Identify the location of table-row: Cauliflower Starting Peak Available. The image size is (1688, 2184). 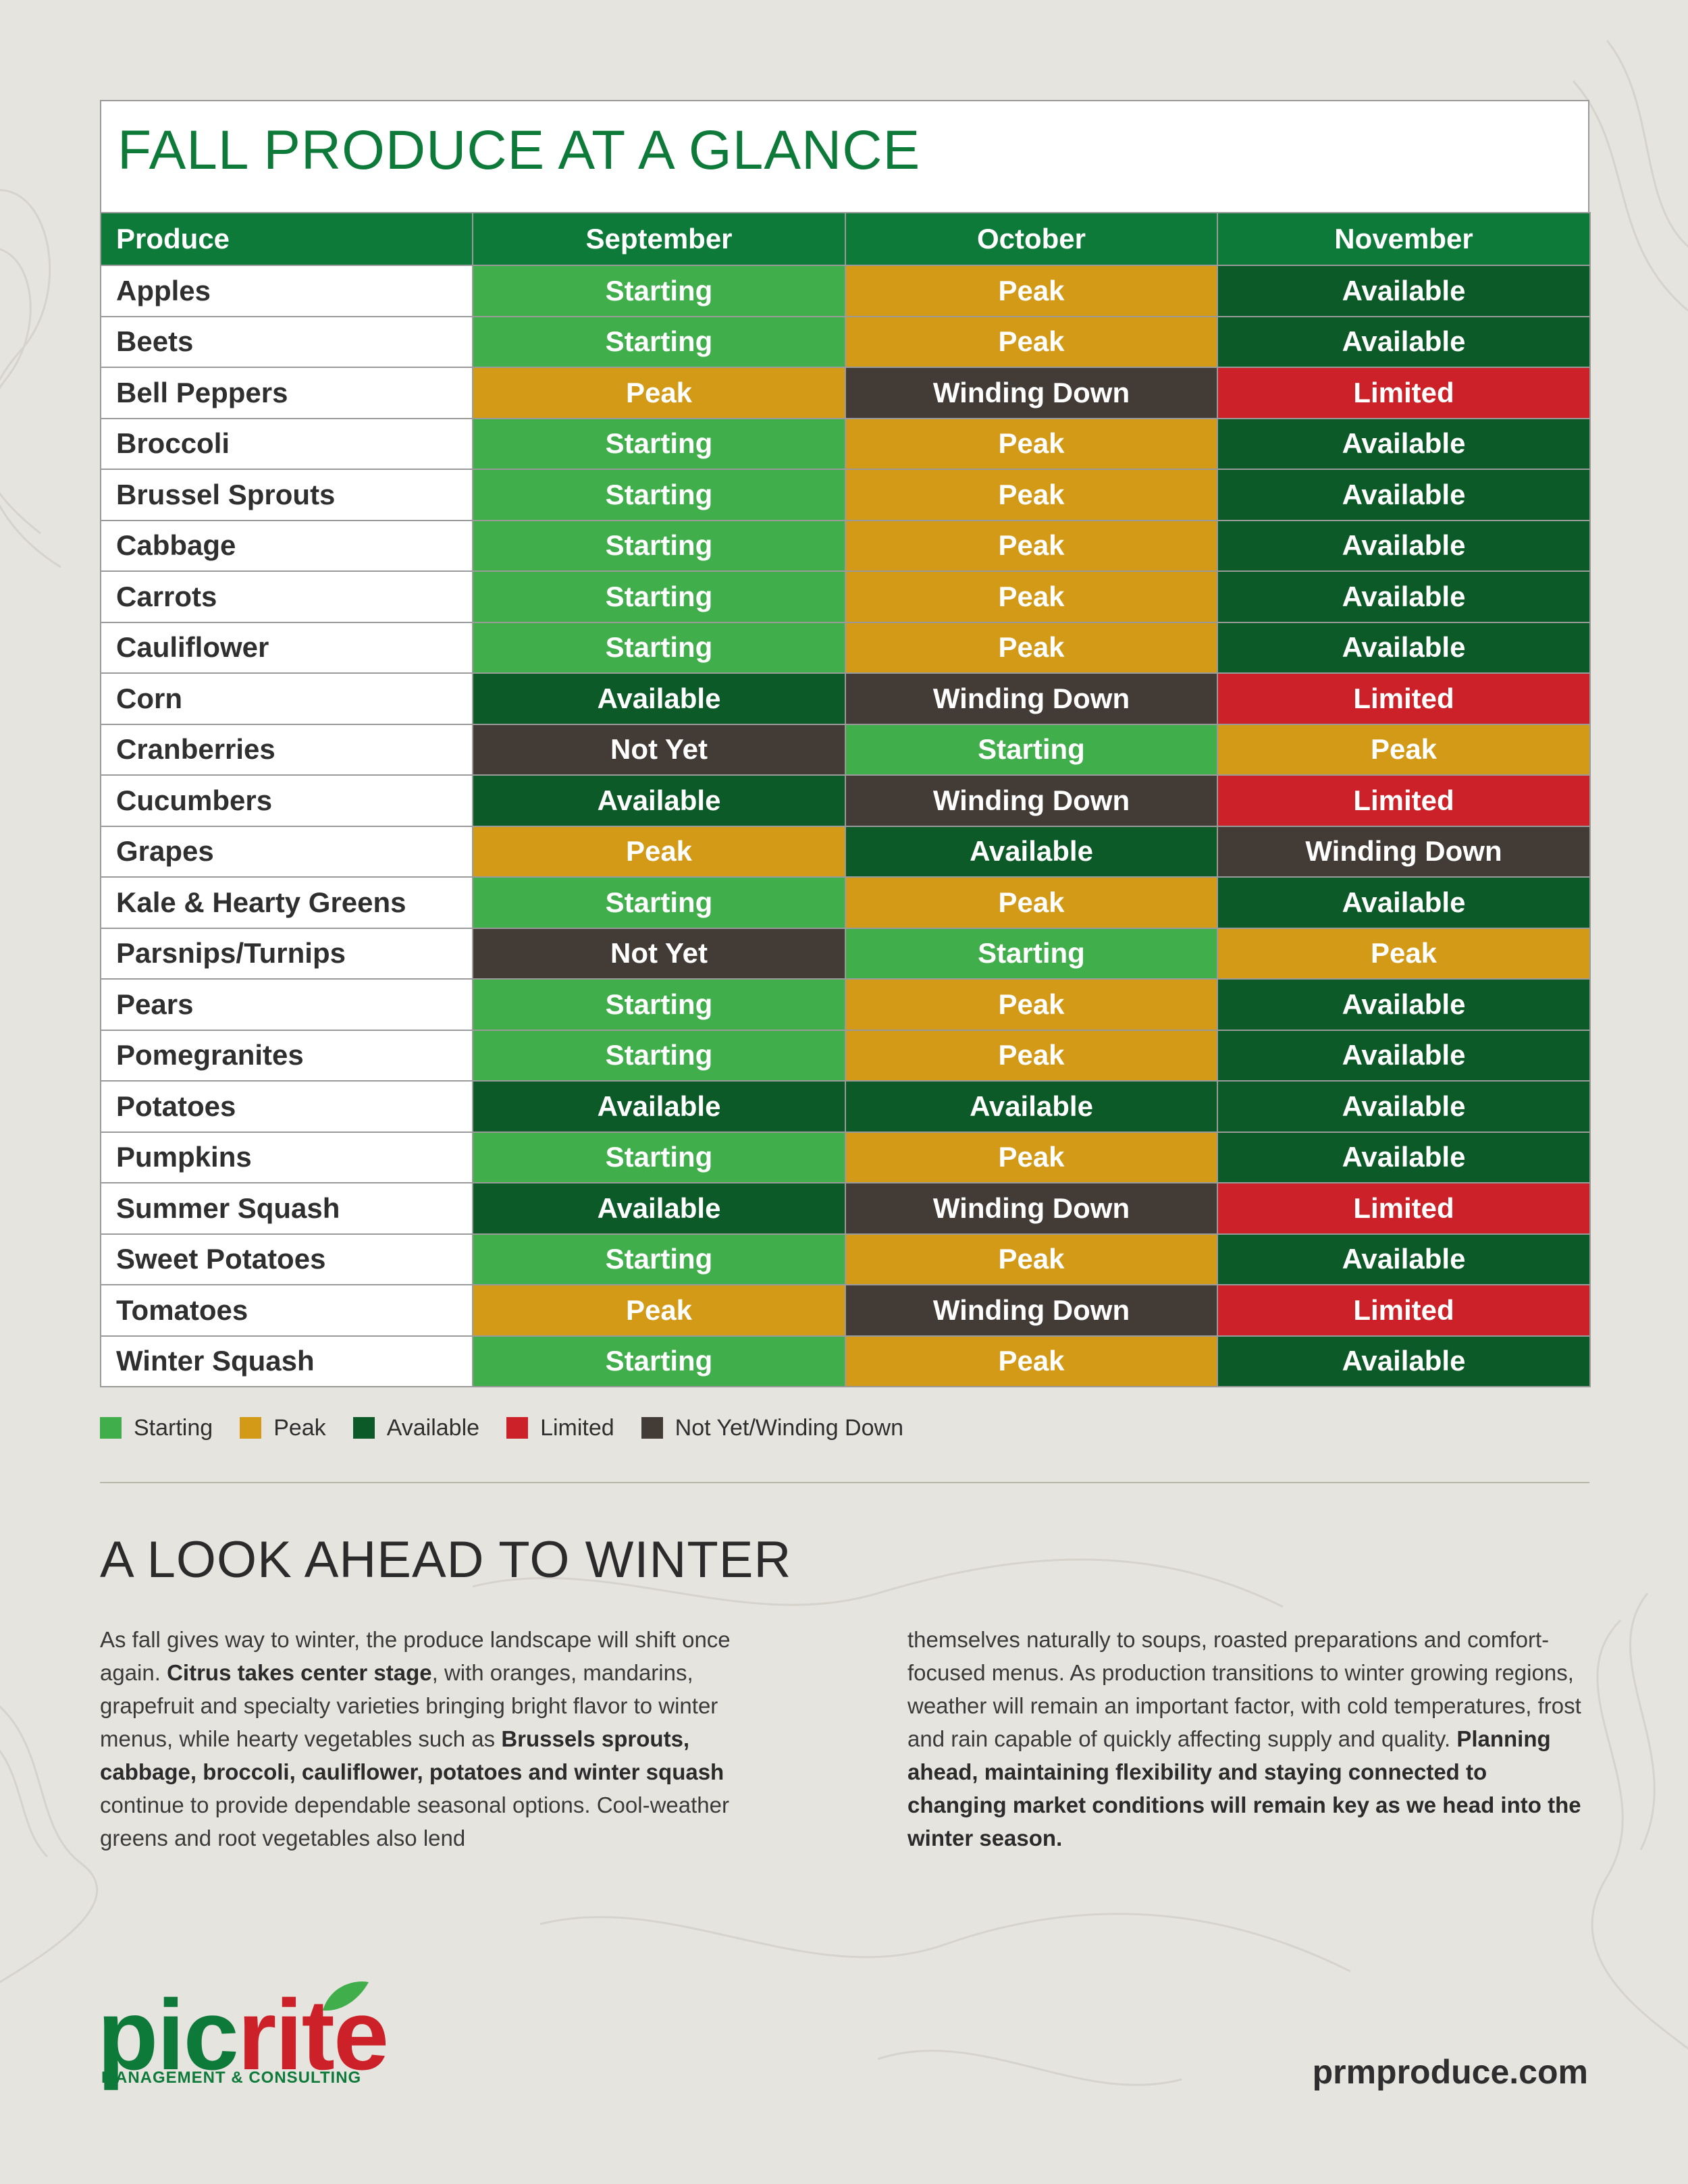
(845, 647).